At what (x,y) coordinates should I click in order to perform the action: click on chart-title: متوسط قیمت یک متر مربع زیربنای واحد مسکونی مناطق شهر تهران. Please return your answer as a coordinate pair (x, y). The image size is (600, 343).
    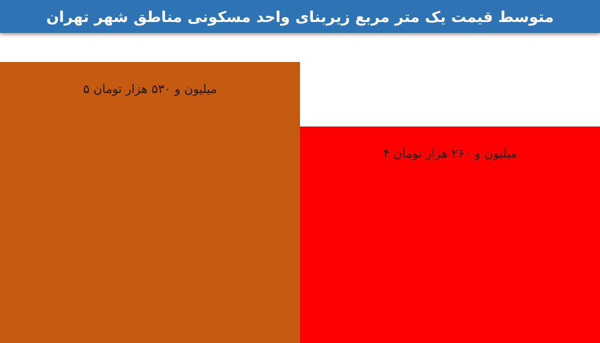
    Looking at the image, I should click on (300, 16).